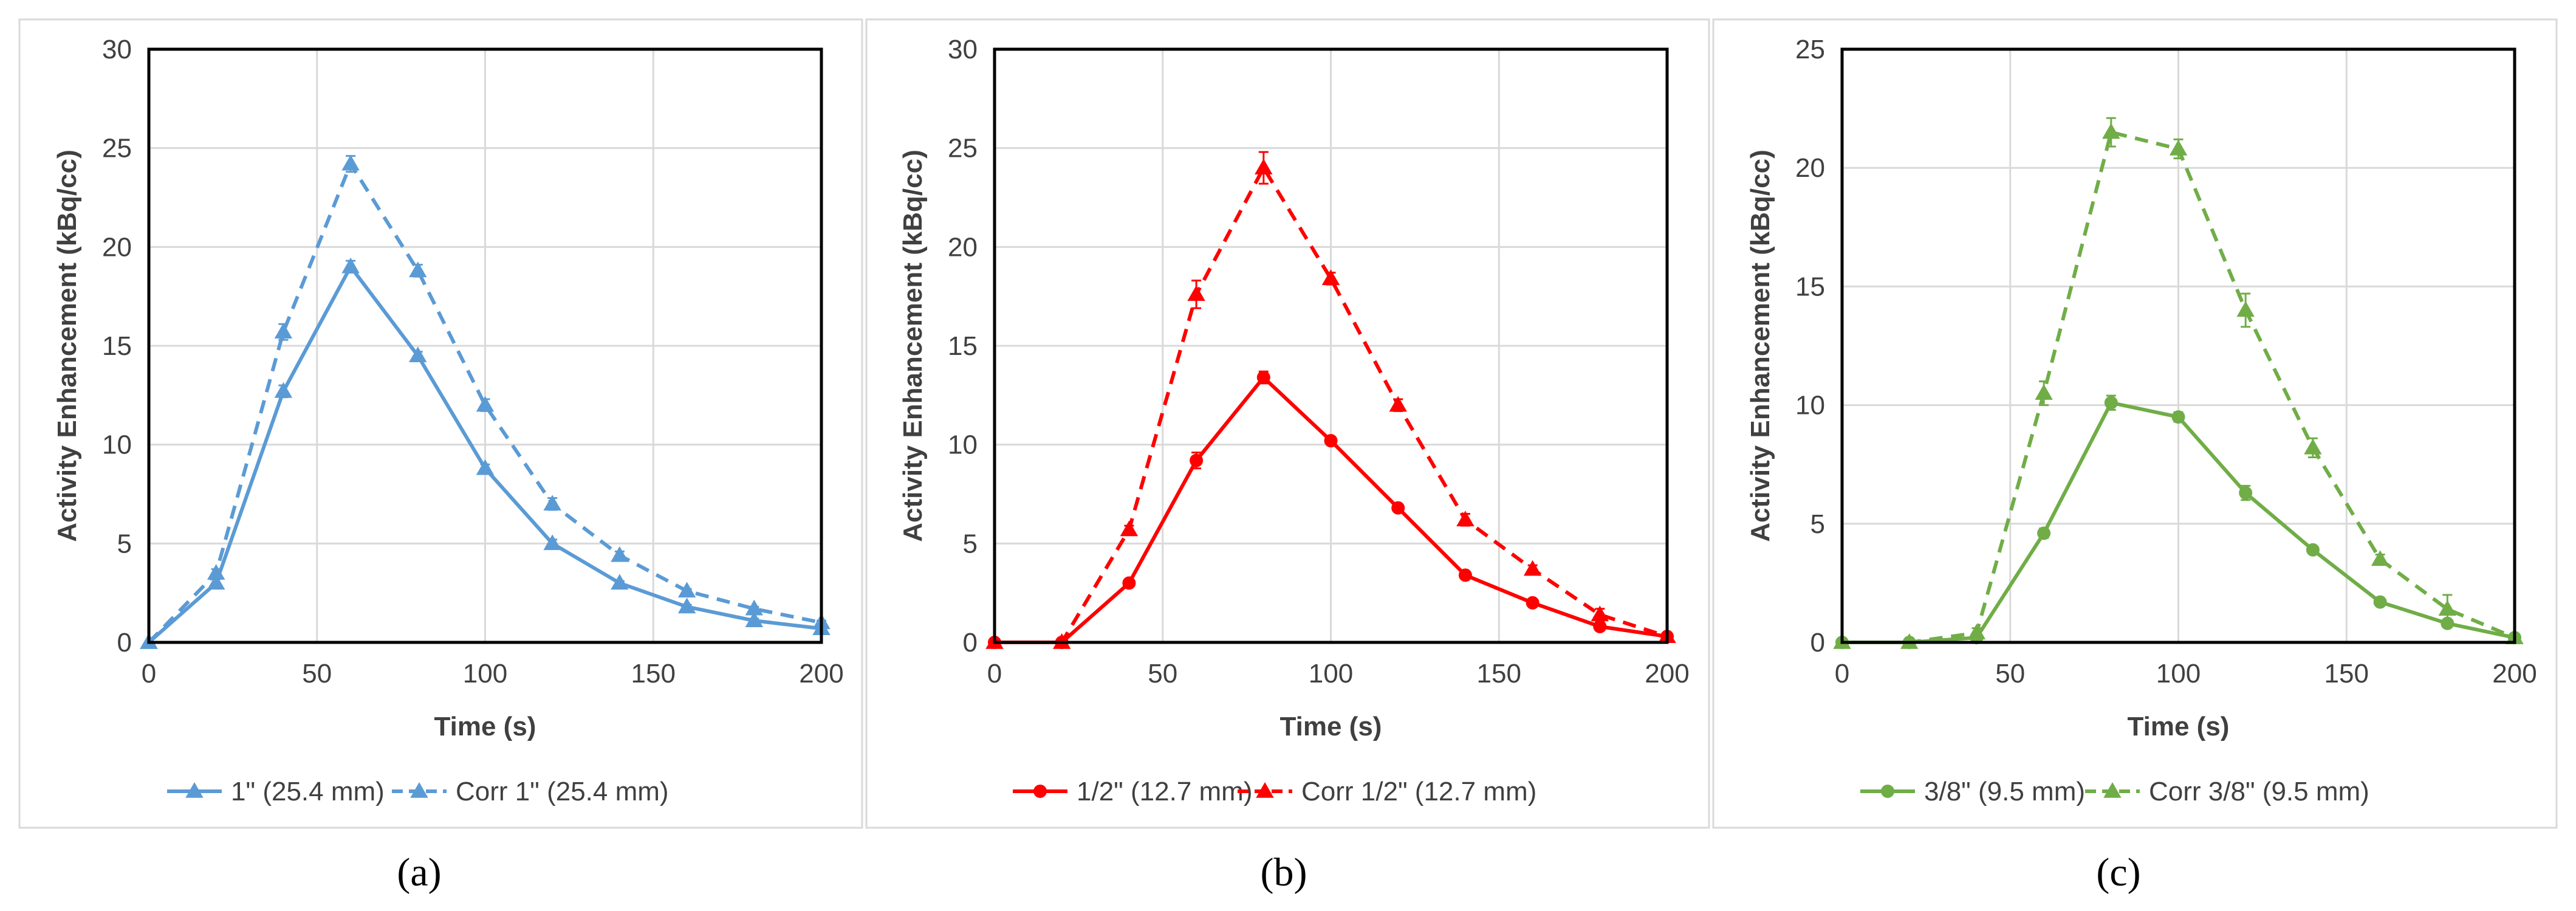 The width and height of the screenshot is (2576, 911). I want to click on legend: 1/2" (12.7 mm) Corr 1/2" (12.7 mm), so click(1274, 792).